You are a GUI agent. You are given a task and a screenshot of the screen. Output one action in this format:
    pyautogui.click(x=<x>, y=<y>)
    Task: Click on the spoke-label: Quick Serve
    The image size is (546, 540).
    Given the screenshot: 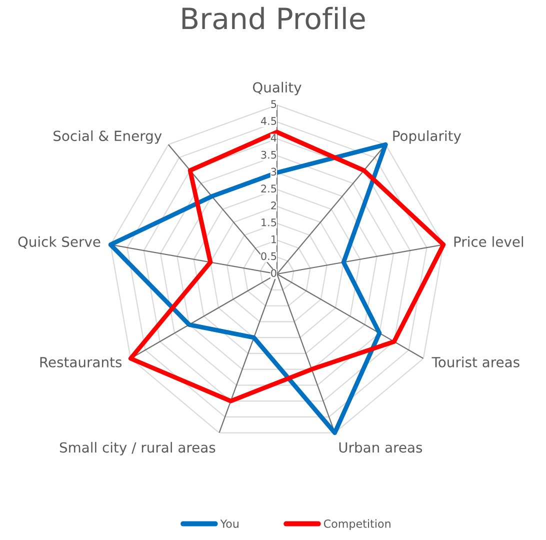 What is the action you would take?
    pyautogui.click(x=59, y=242)
    